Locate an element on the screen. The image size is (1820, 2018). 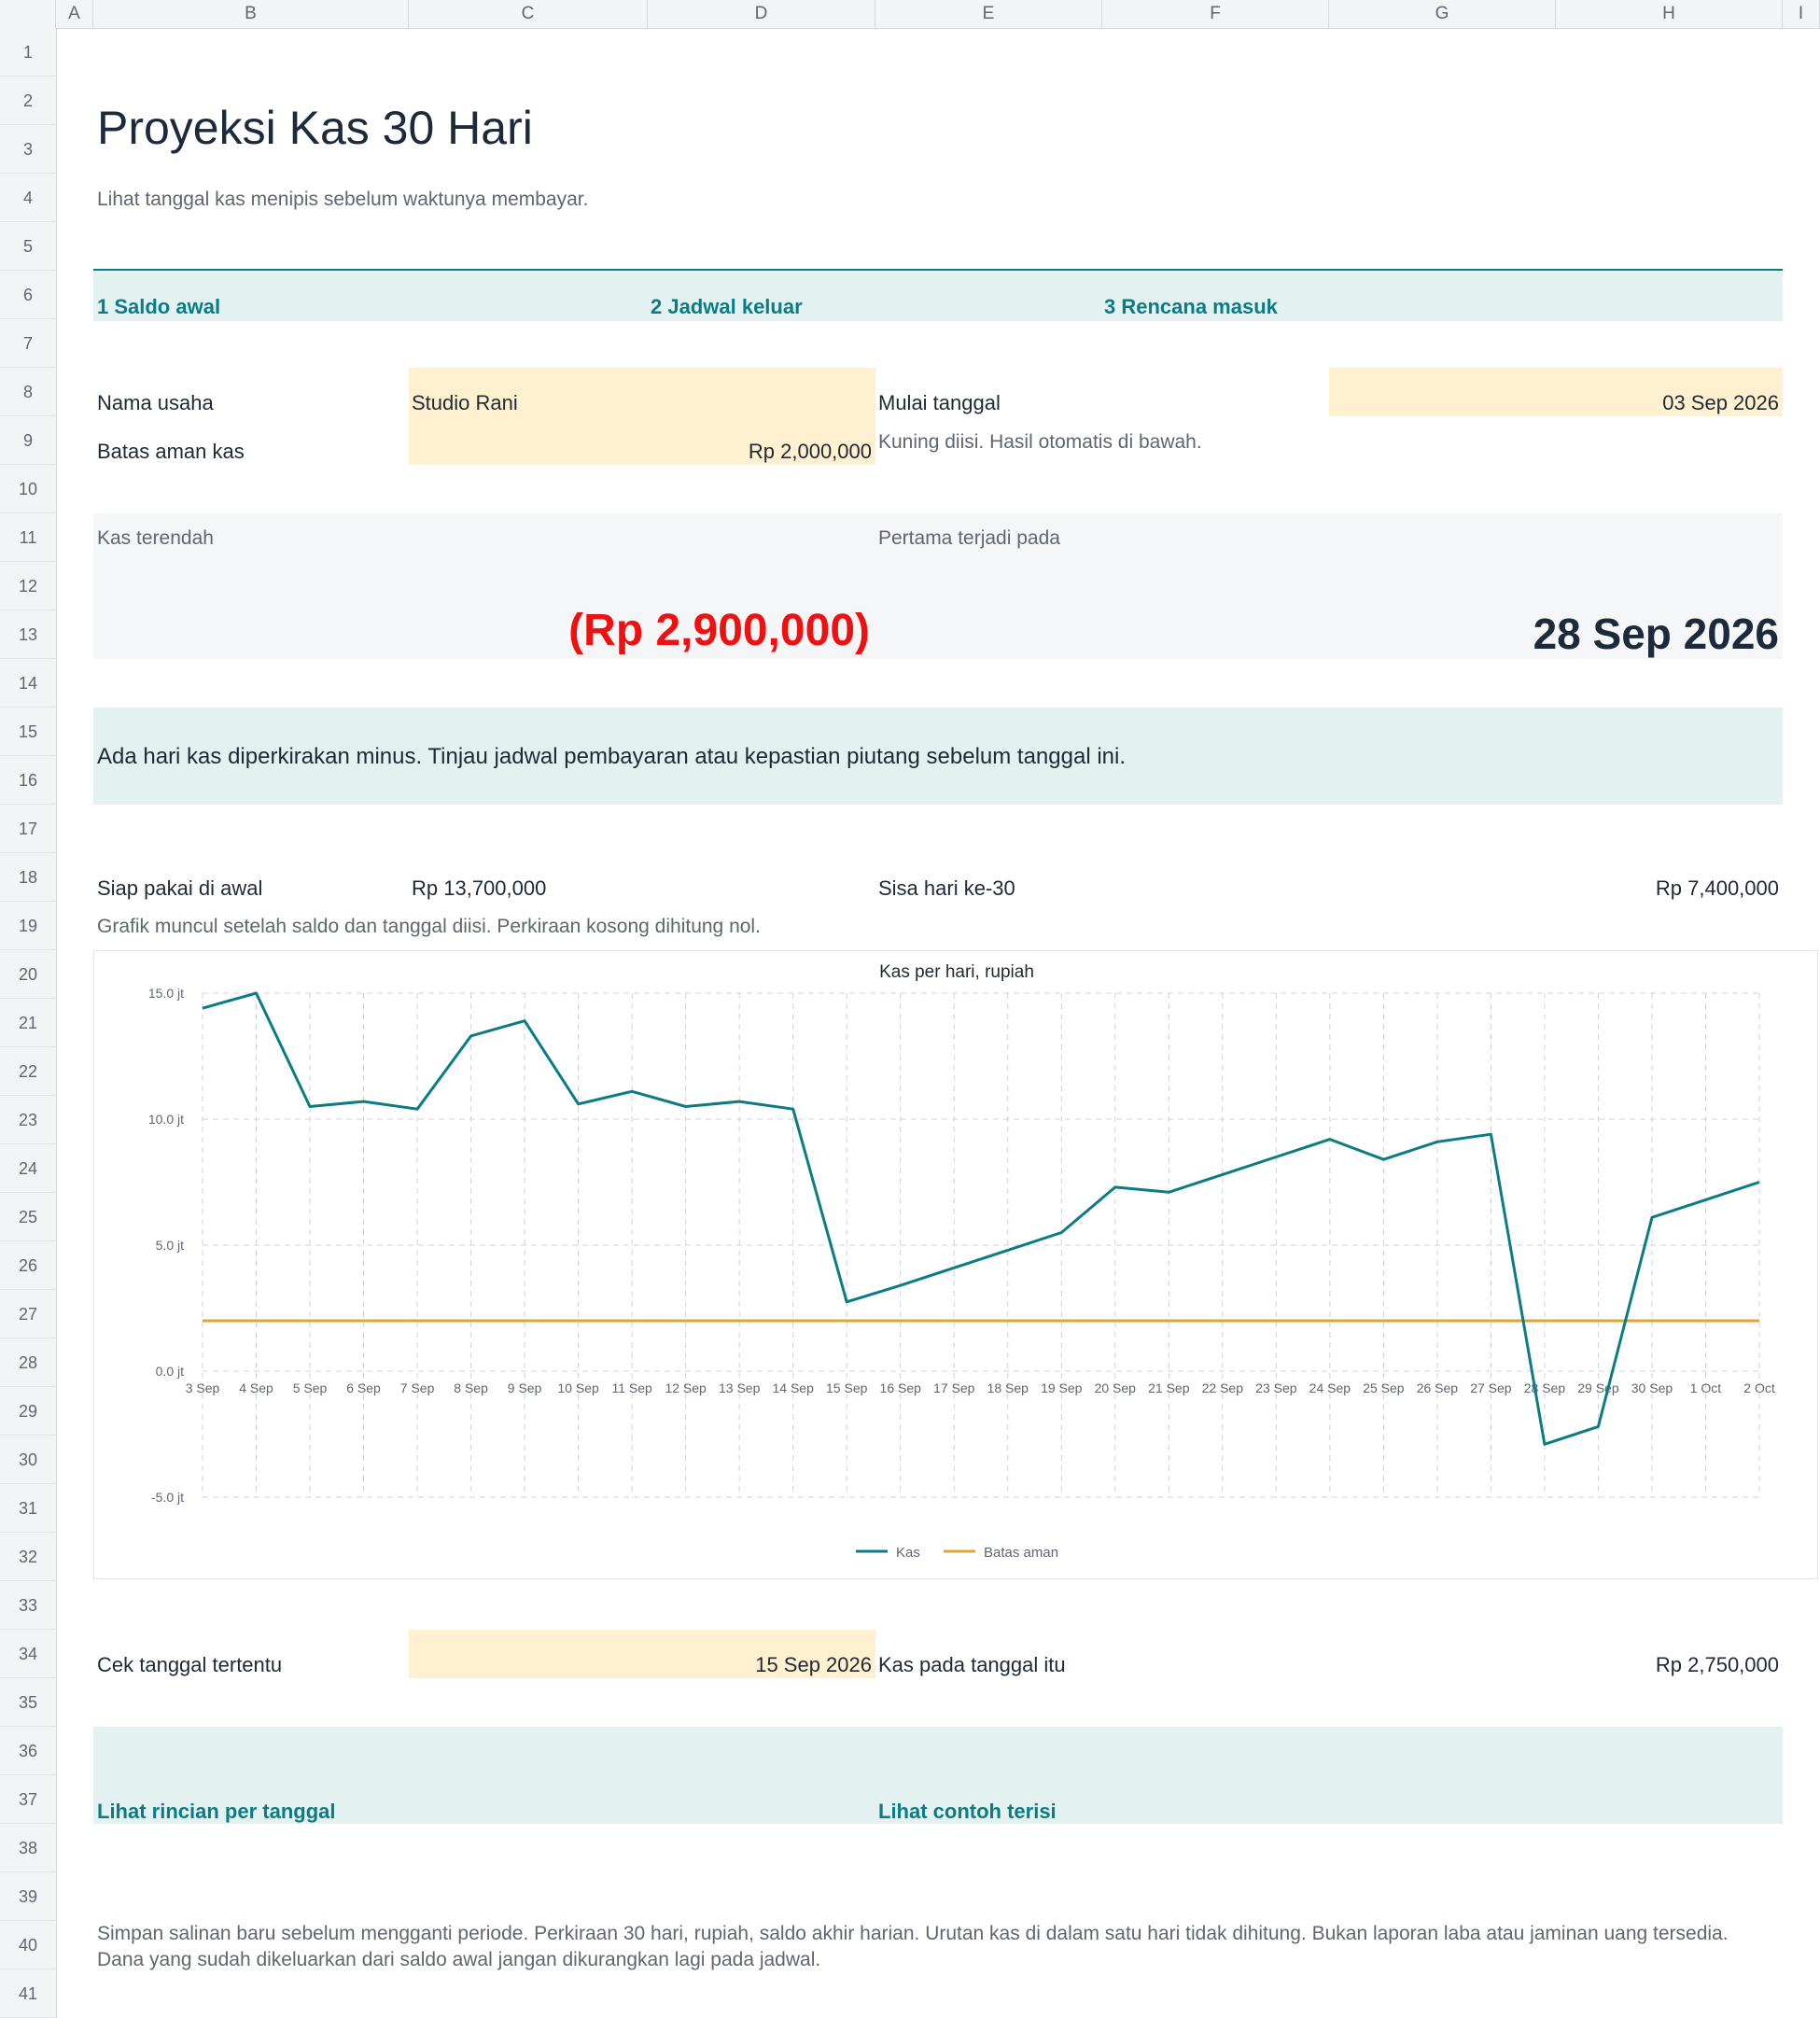
select-all-corner is located at coordinates (28, 14).